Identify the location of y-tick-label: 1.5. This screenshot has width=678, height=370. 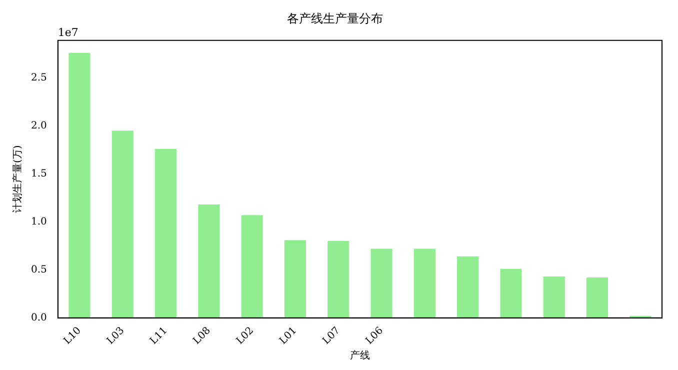
(38, 174).